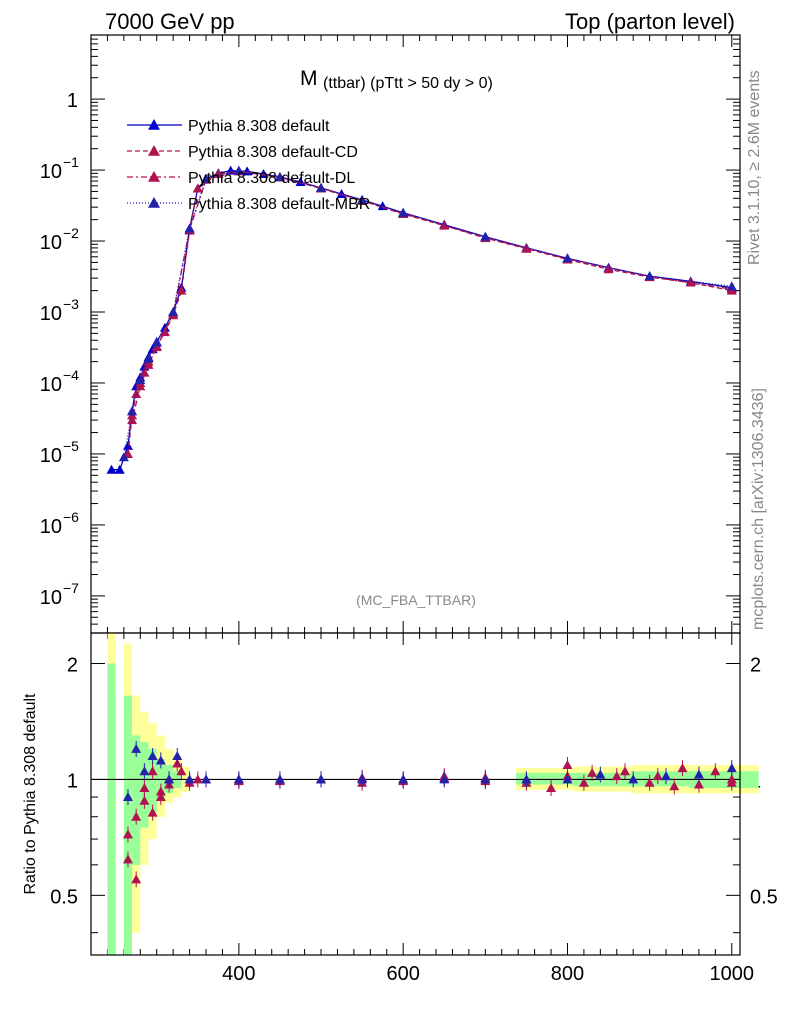 The image size is (786, 1024). I want to click on y-tick-label: 1, so click(72, 101).